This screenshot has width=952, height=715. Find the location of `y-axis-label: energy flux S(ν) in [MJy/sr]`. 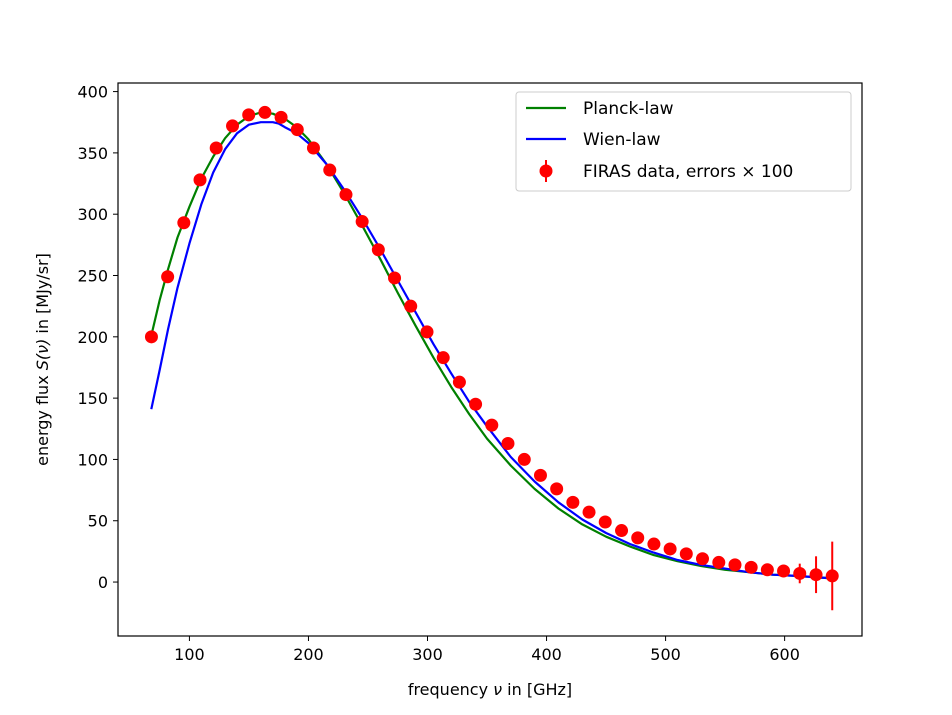

y-axis-label: energy flux S(ν) in [MJy/sr] is located at coordinates (42, 359).